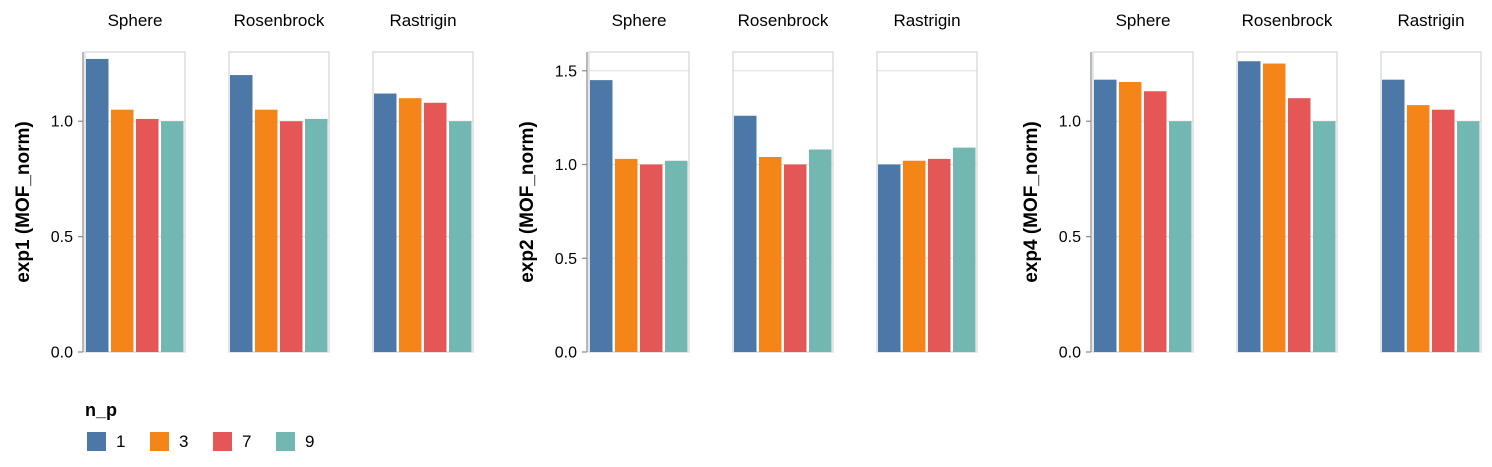 This screenshot has width=1492, height=467. What do you see at coordinates (101, 410) in the screenshot?
I see `legend-title: n_p` at bounding box center [101, 410].